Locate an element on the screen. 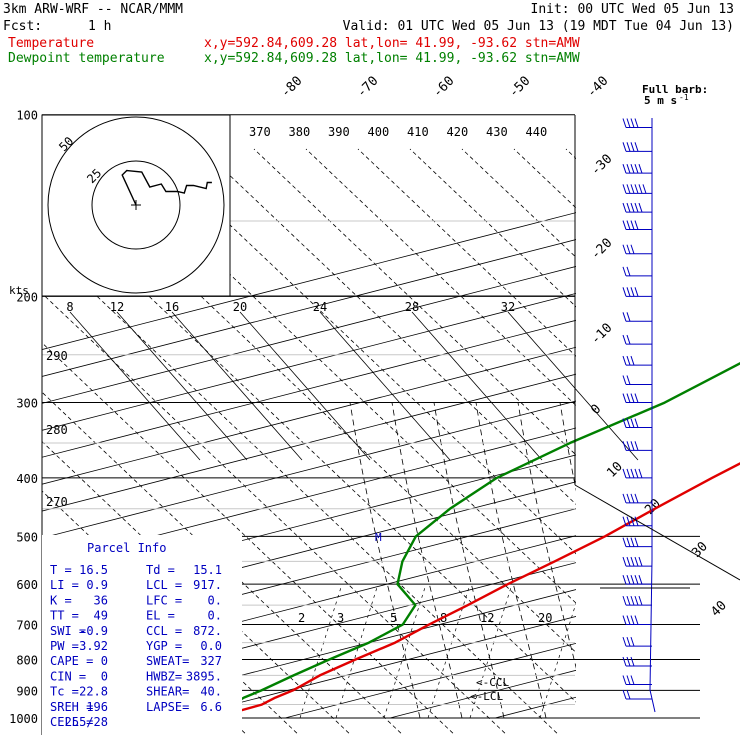  isotherm-label: -50 is located at coordinates (519, 87).